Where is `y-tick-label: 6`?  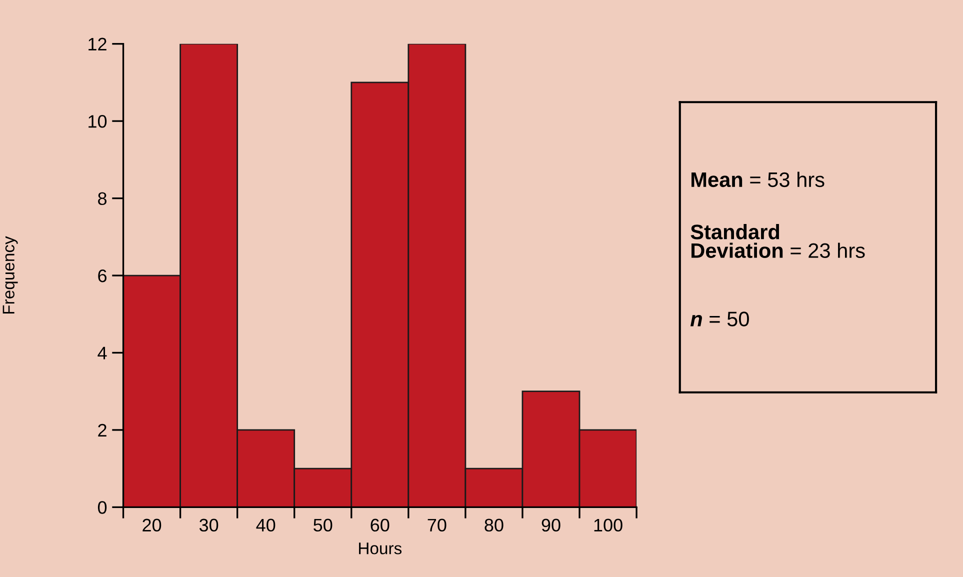 y-tick-label: 6 is located at coordinates (102, 275).